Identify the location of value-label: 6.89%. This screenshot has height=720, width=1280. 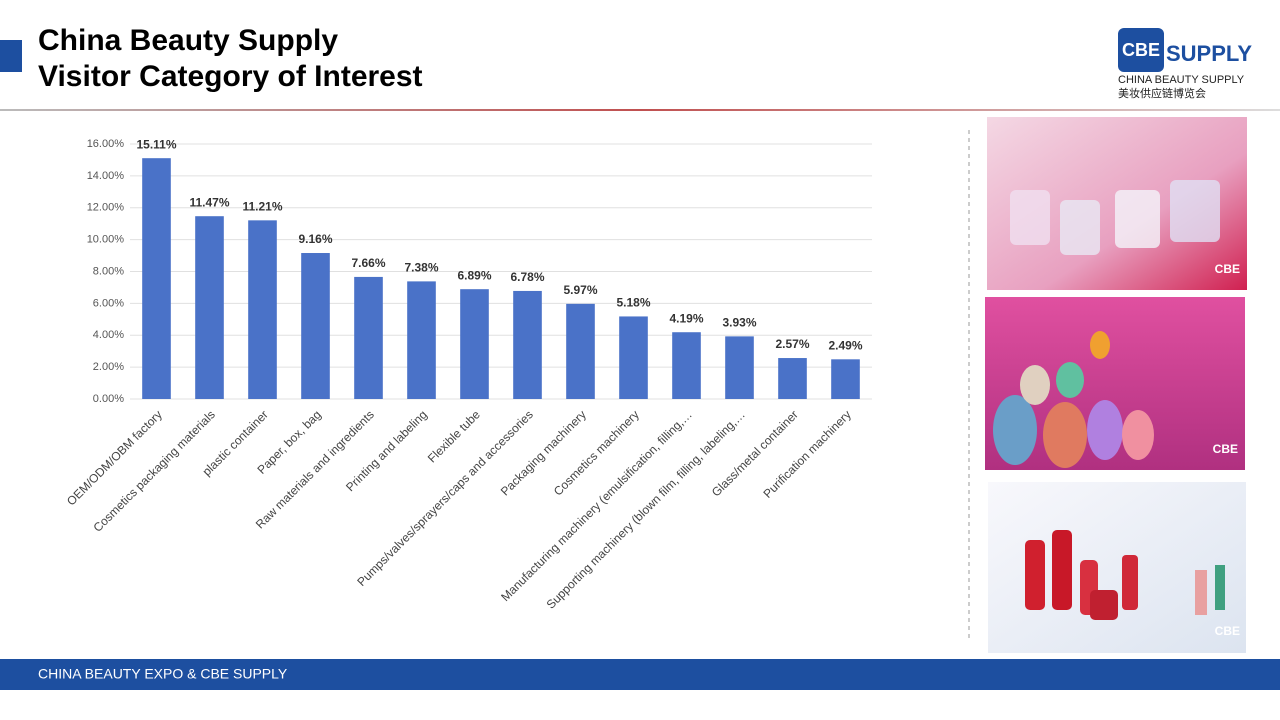
(474, 275).